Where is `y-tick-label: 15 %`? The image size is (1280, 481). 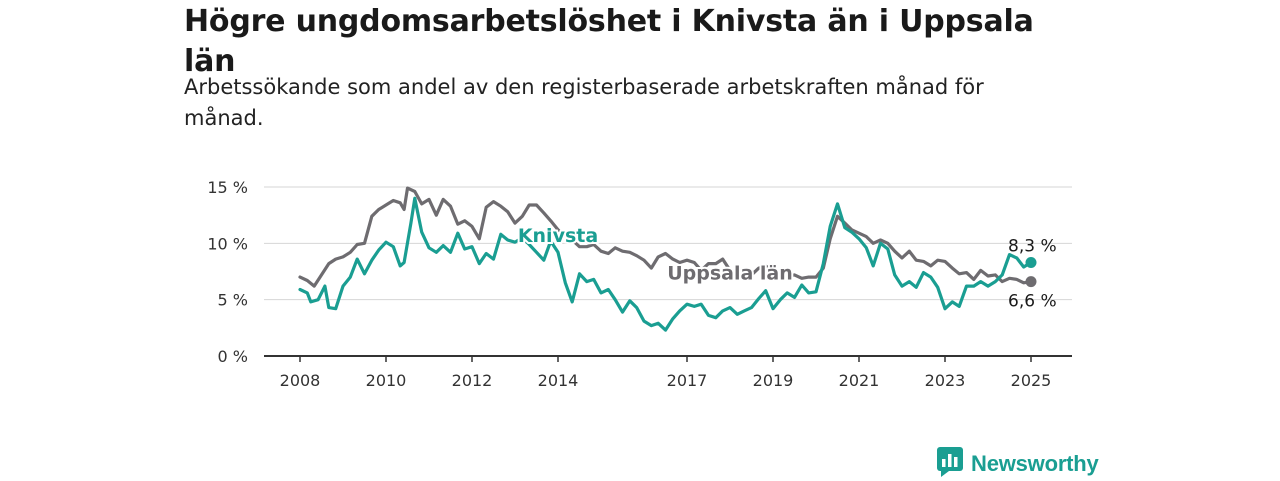
y-tick-label: 15 % is located at coordinates (227, 187).